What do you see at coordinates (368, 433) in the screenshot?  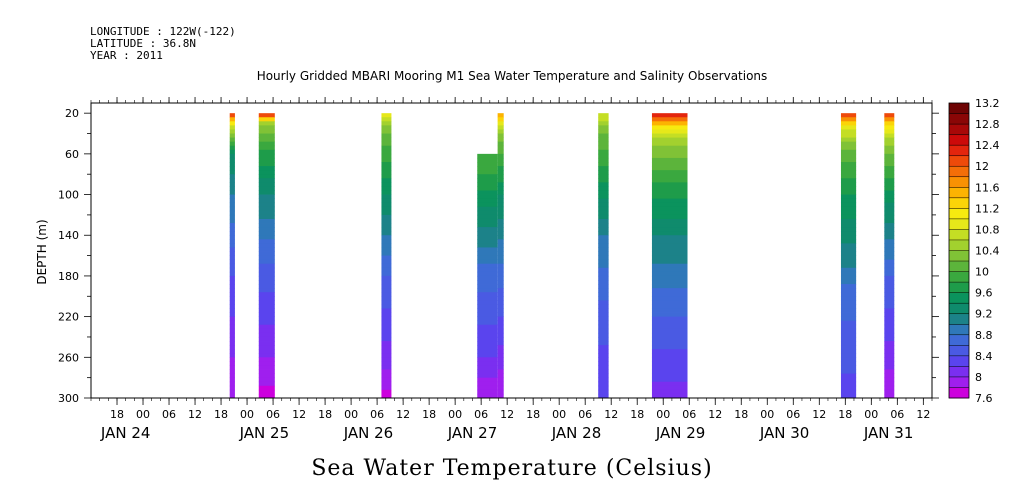 I see `x-day-label: JAN 26` at bounding box center [368, 433].